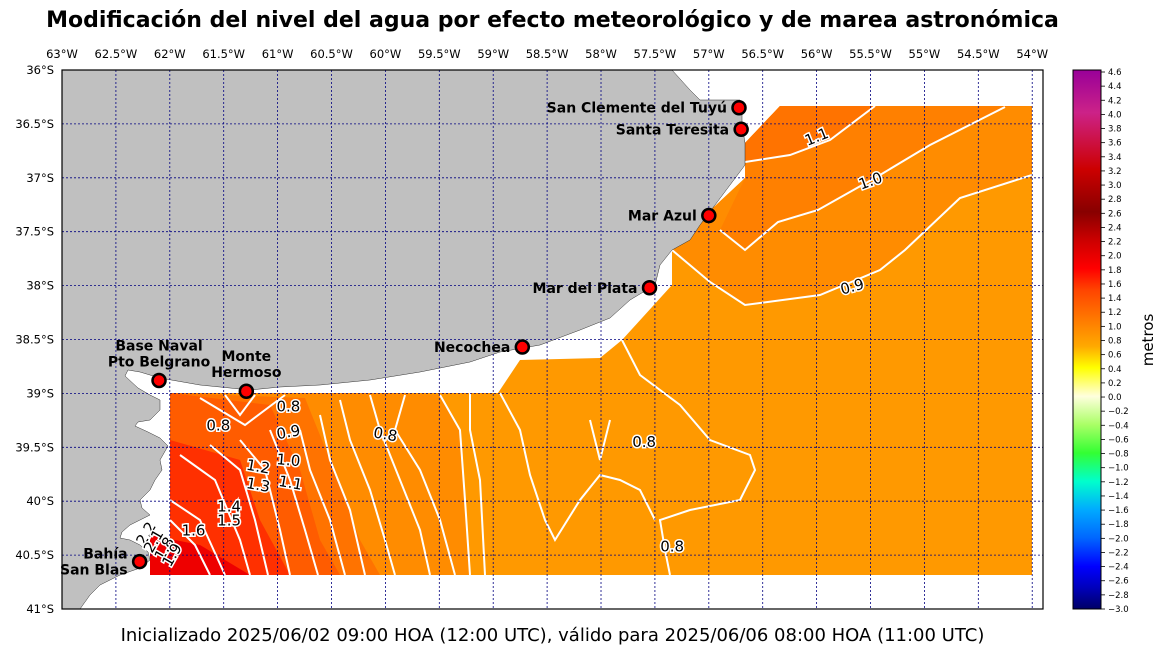  Describe the element at coordinates (34, 555) in the screenshot. I see `lat-tick-label: 40.5°S` at that location.